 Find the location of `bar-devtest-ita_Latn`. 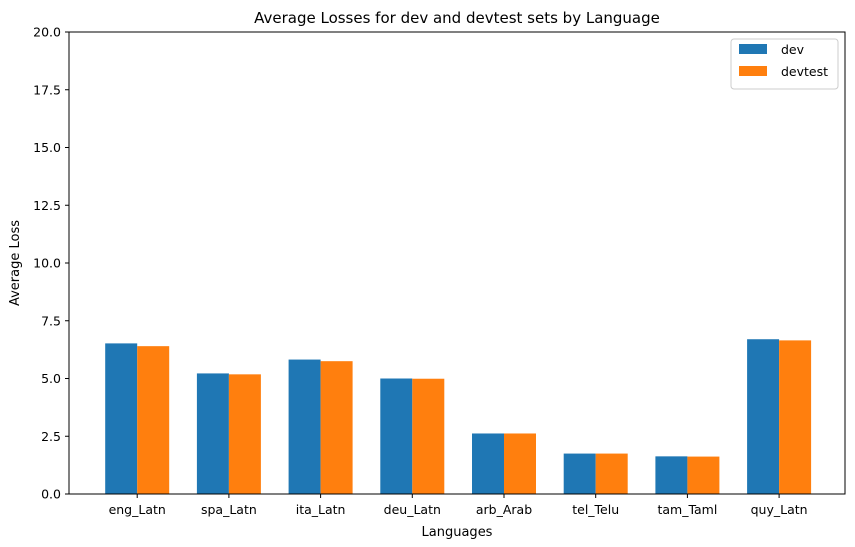

bar-devtest-ita_Latn is located at coordinates (336, 427).